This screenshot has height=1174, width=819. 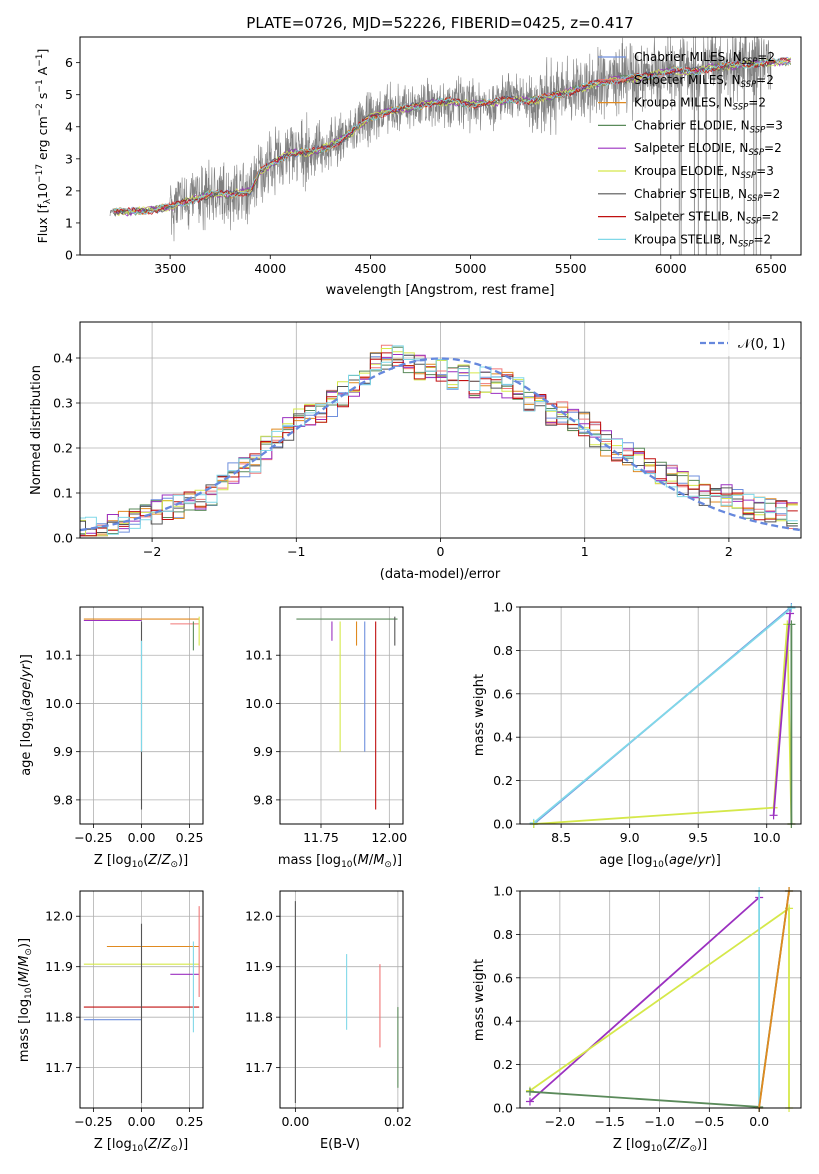 I want to click on y-tick-label: 12.0, so click(x=259, y=916).